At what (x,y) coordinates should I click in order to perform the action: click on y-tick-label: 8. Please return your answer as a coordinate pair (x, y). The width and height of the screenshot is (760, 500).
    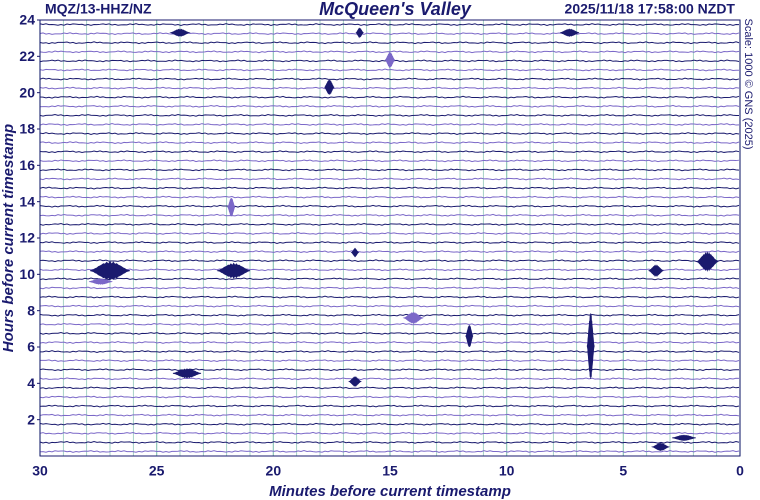
    Looking at the image, I should click on (31, 310).